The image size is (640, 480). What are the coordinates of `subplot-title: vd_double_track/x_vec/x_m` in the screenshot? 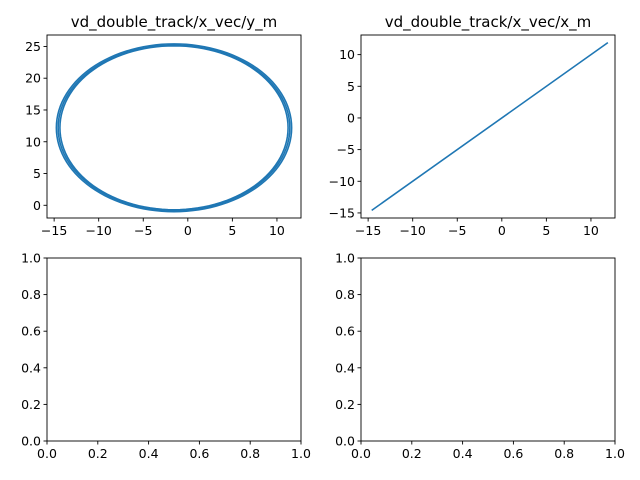 It's located at (488, 22).